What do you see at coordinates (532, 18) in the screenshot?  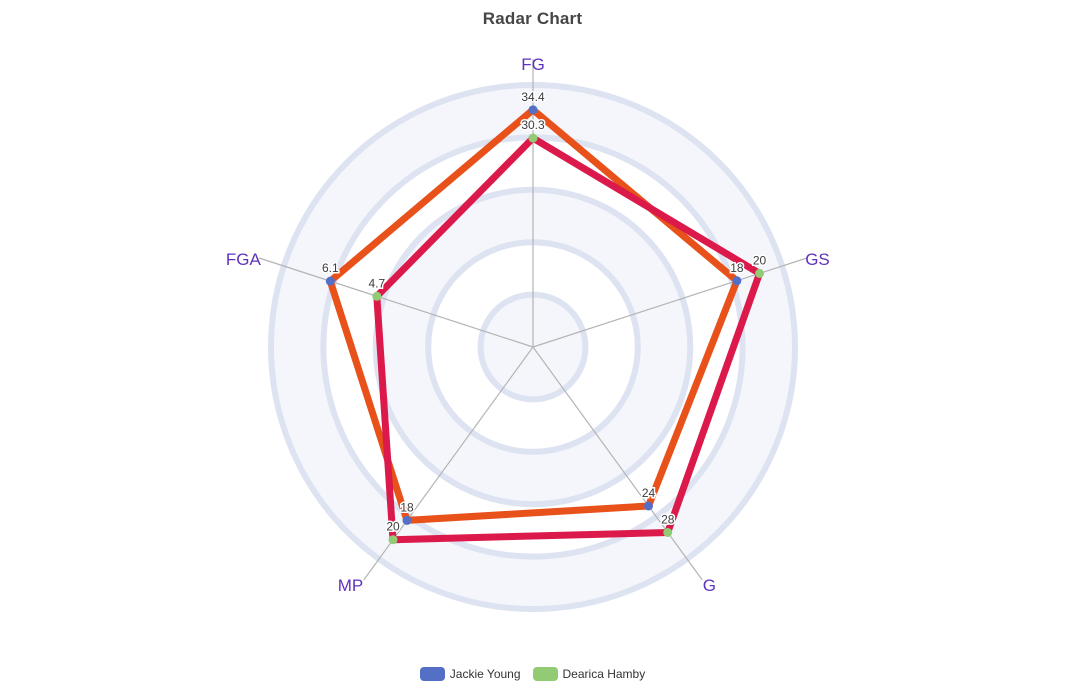 I see `chart-title: Radar Chart` at bounding box center [532, 18].